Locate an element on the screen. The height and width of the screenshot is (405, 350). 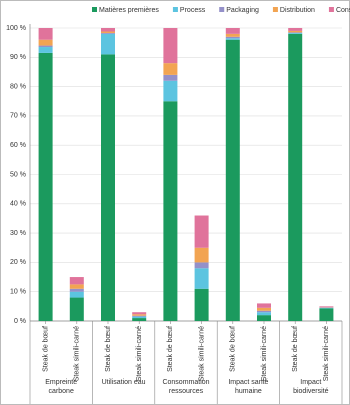
y-tick-label: 0 % is located at coordinates (20, 321).